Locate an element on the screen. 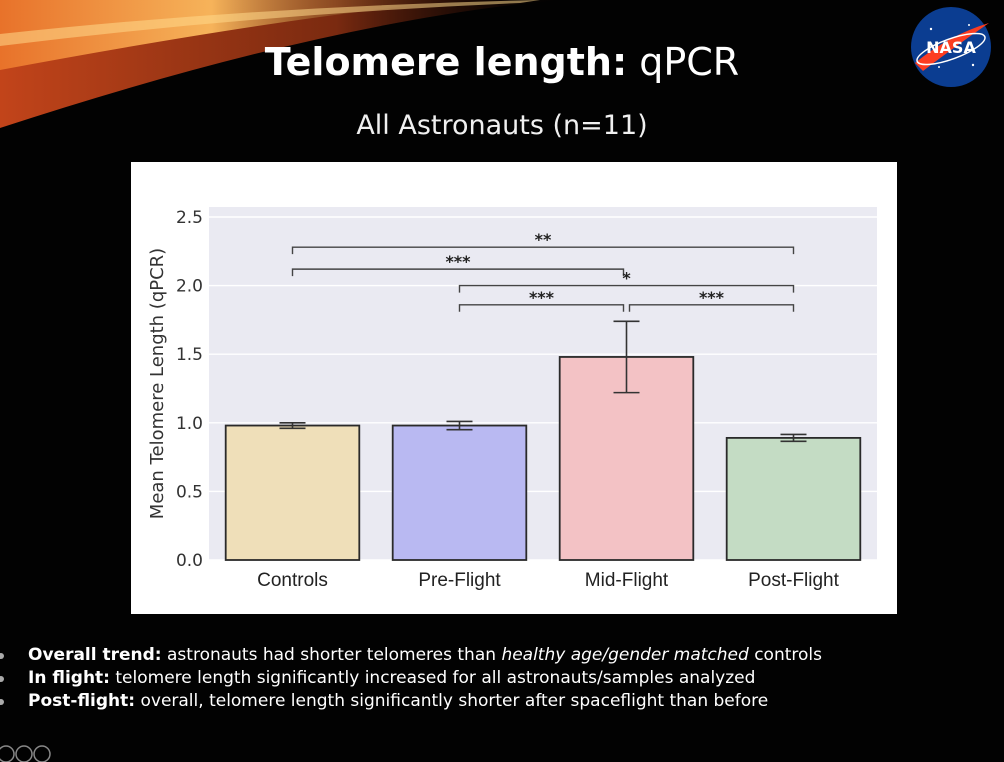 This screenshot has height=762, width=1004. significance-label: * is located at coordinates (626, 278).